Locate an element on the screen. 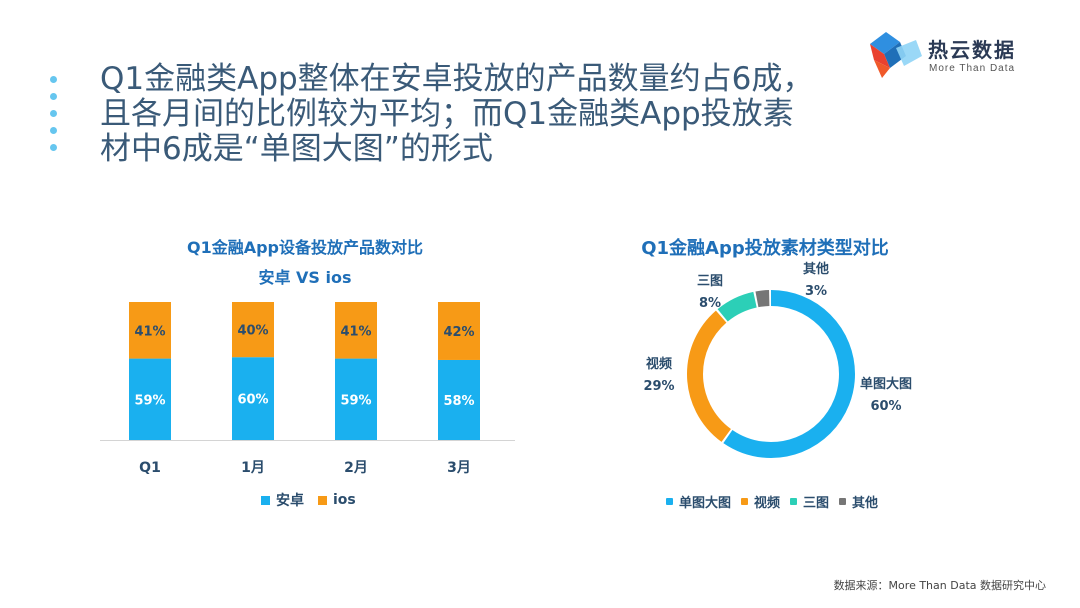 The height and width of the screenshot is (608, 1080). slice-category-label: 单图大图 is located at coordinates (886, 384).